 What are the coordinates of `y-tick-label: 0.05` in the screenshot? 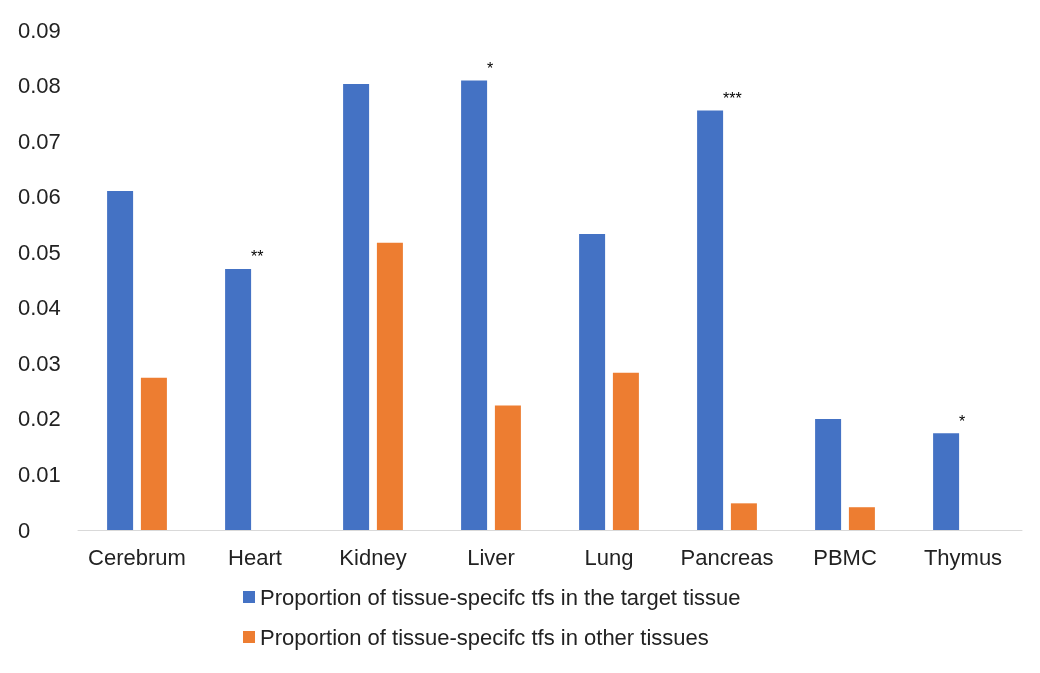 It's located at (39, 252).